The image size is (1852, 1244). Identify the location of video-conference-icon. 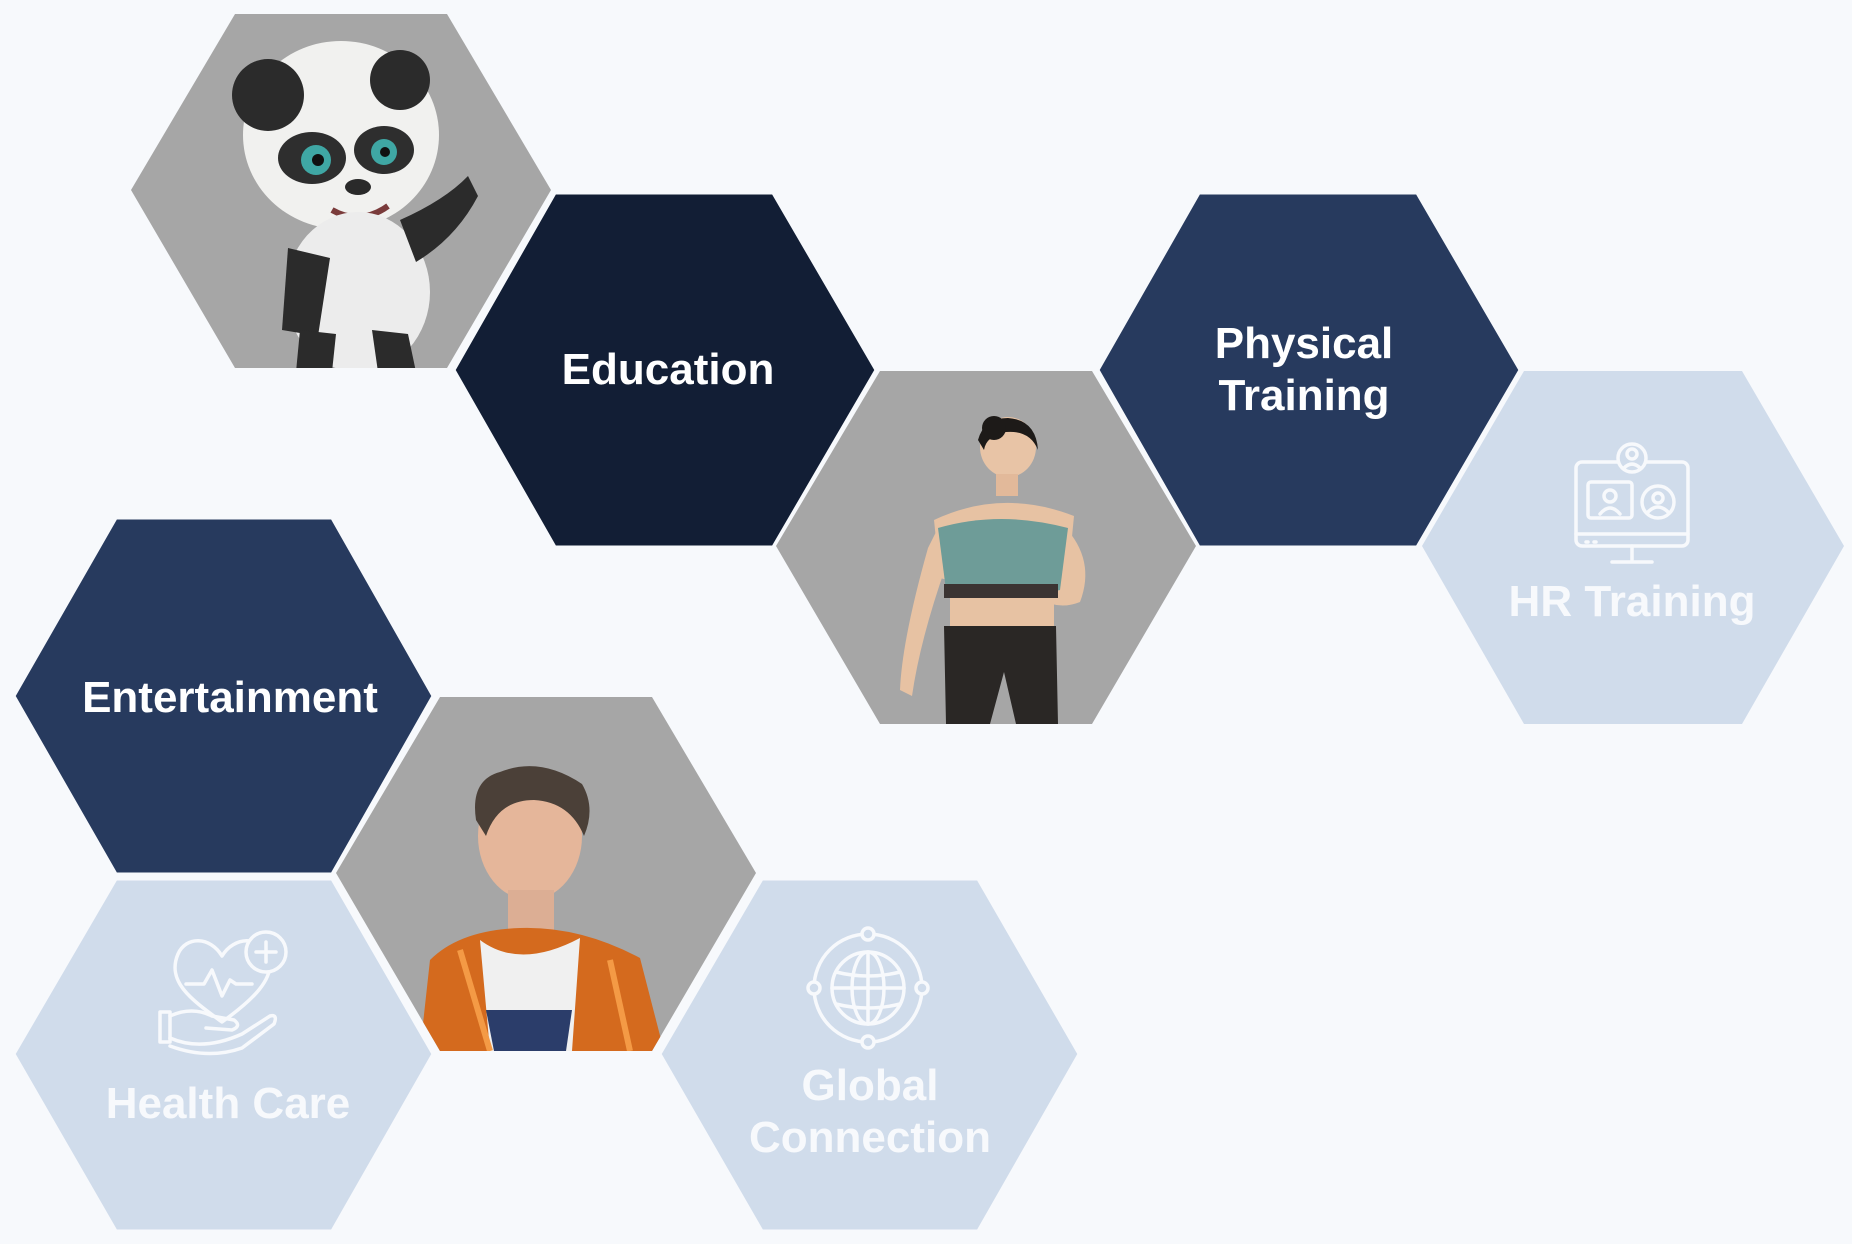
(1632, 503).